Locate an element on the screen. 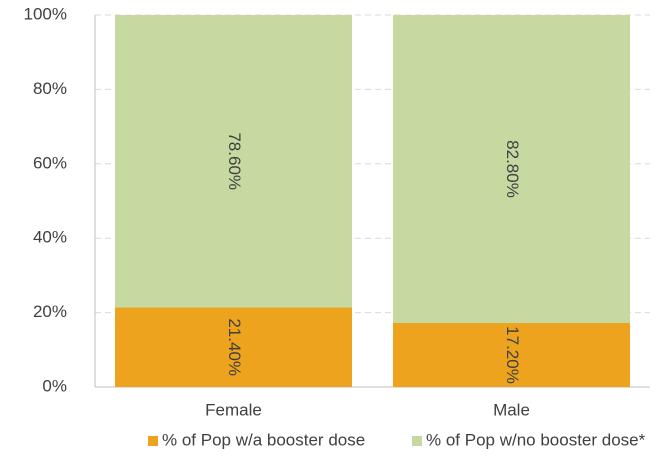  y-tick-label: 80% is located at coordinates (50, 88).